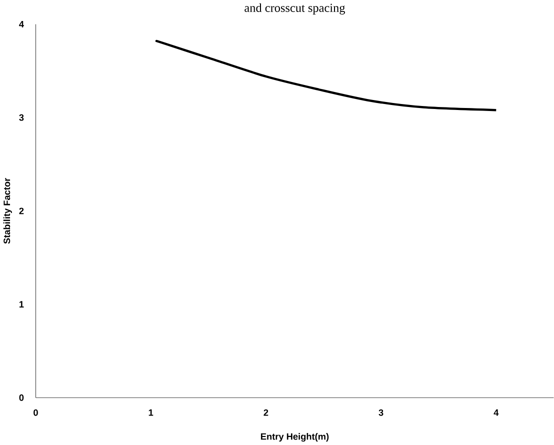 This screenshot has width=554, height=445. Describe the element at coordinates (7, 211) in the screenshot. I see `y-axis-title: Stability Factor` at that location.